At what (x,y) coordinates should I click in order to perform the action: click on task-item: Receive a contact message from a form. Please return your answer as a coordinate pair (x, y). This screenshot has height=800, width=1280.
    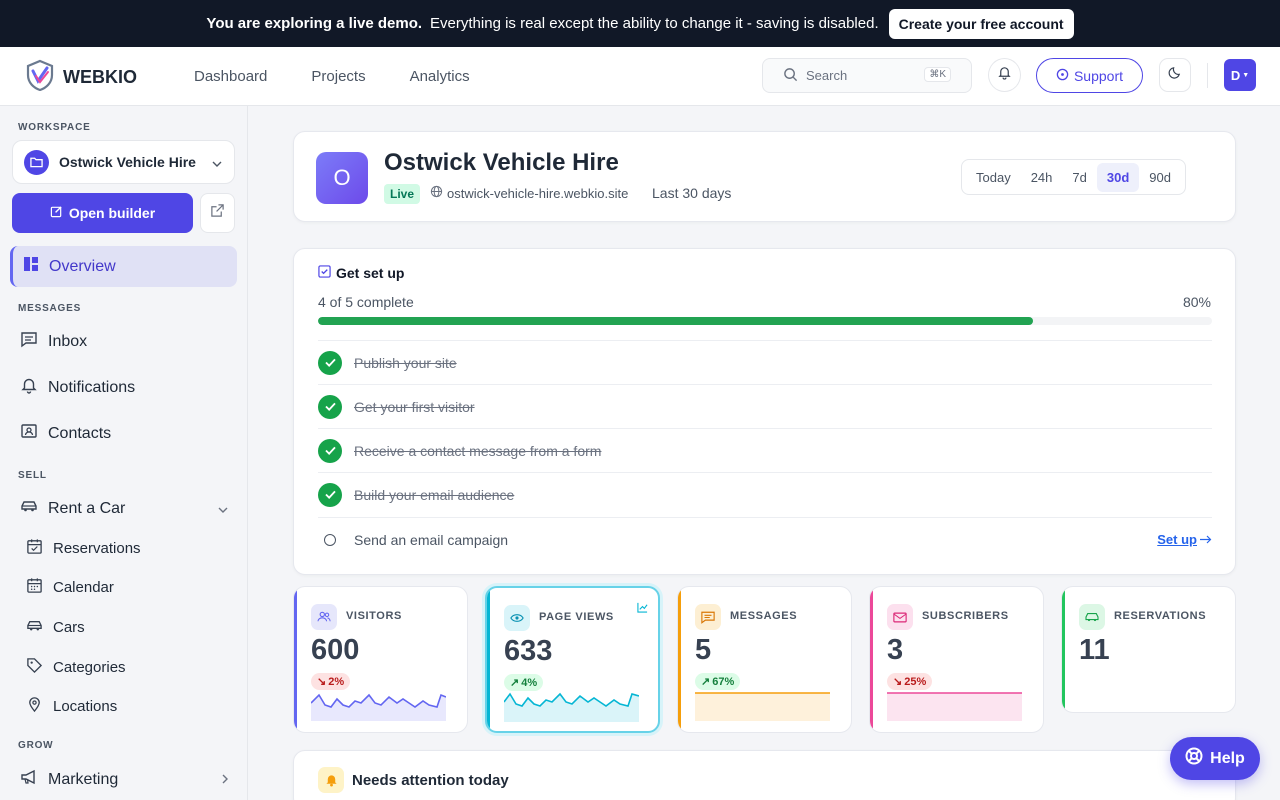
    Looking at the image, I should click on (765, 450).